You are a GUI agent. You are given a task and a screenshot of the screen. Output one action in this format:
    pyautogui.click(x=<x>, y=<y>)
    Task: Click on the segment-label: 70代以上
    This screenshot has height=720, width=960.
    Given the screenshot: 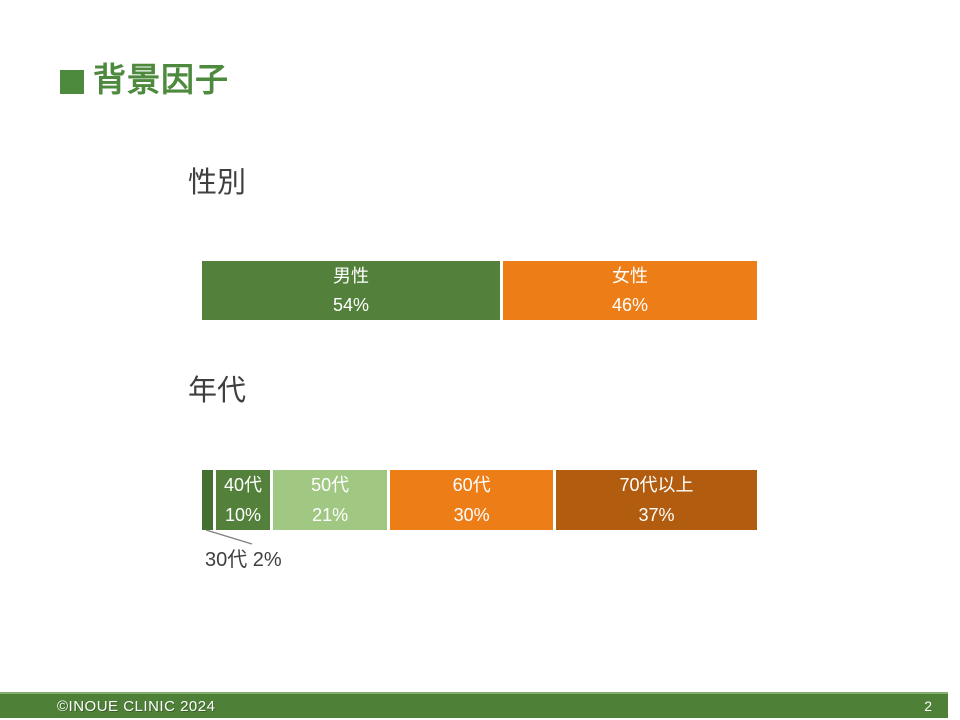 What is the action you would take?
    pyautogui.click(x=656, y=485)
    